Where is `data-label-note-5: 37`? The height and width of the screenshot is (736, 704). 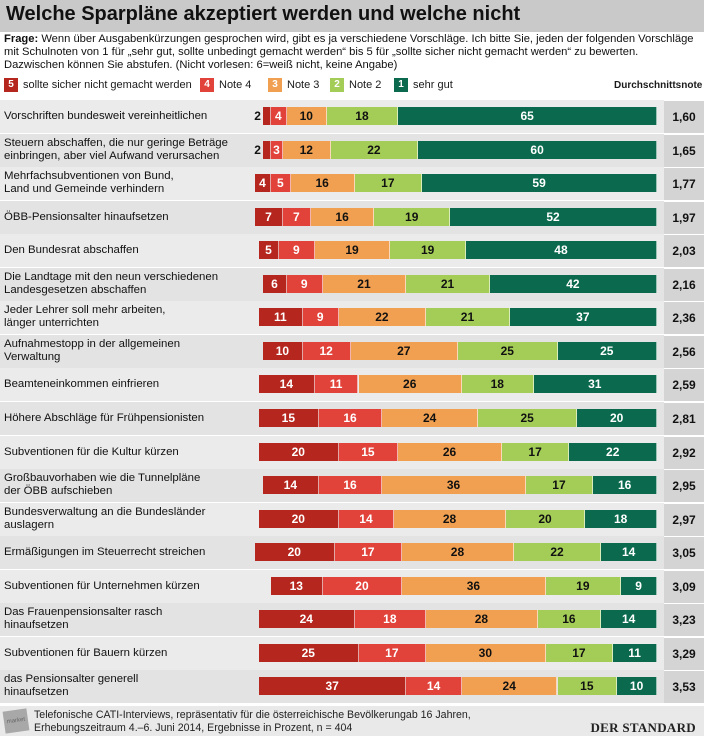
data-label-note-5: 37 is located at coordinates (332, 686).